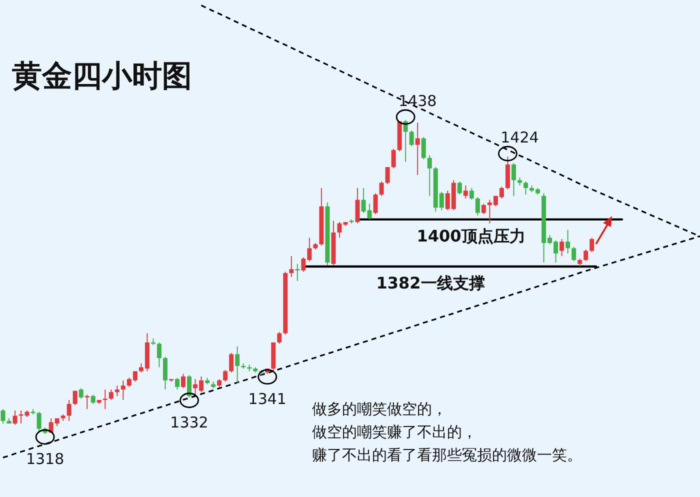  I want to click on text: 赚了不出的看了看那些冤损的微微一笑。, so click(447, 455).